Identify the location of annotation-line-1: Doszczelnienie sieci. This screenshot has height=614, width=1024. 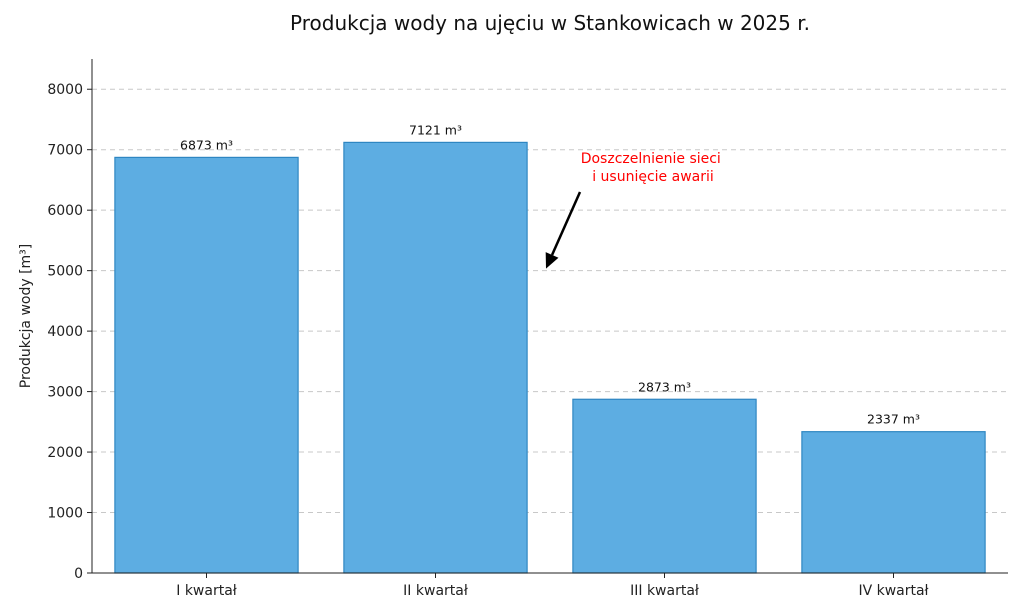
(651, 159).